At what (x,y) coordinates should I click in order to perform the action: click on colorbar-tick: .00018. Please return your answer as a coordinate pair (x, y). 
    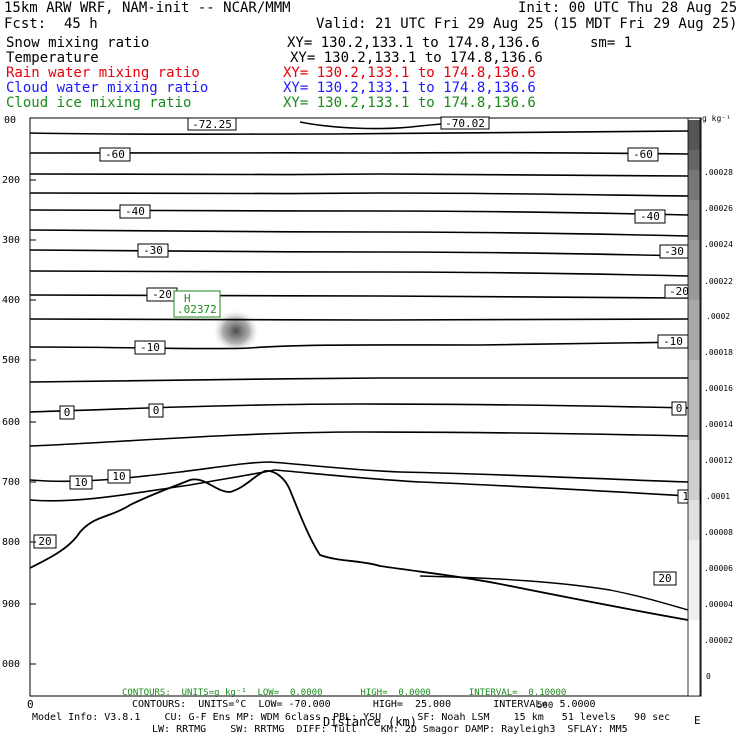
    Looking at the image, I should click on (718, 352).